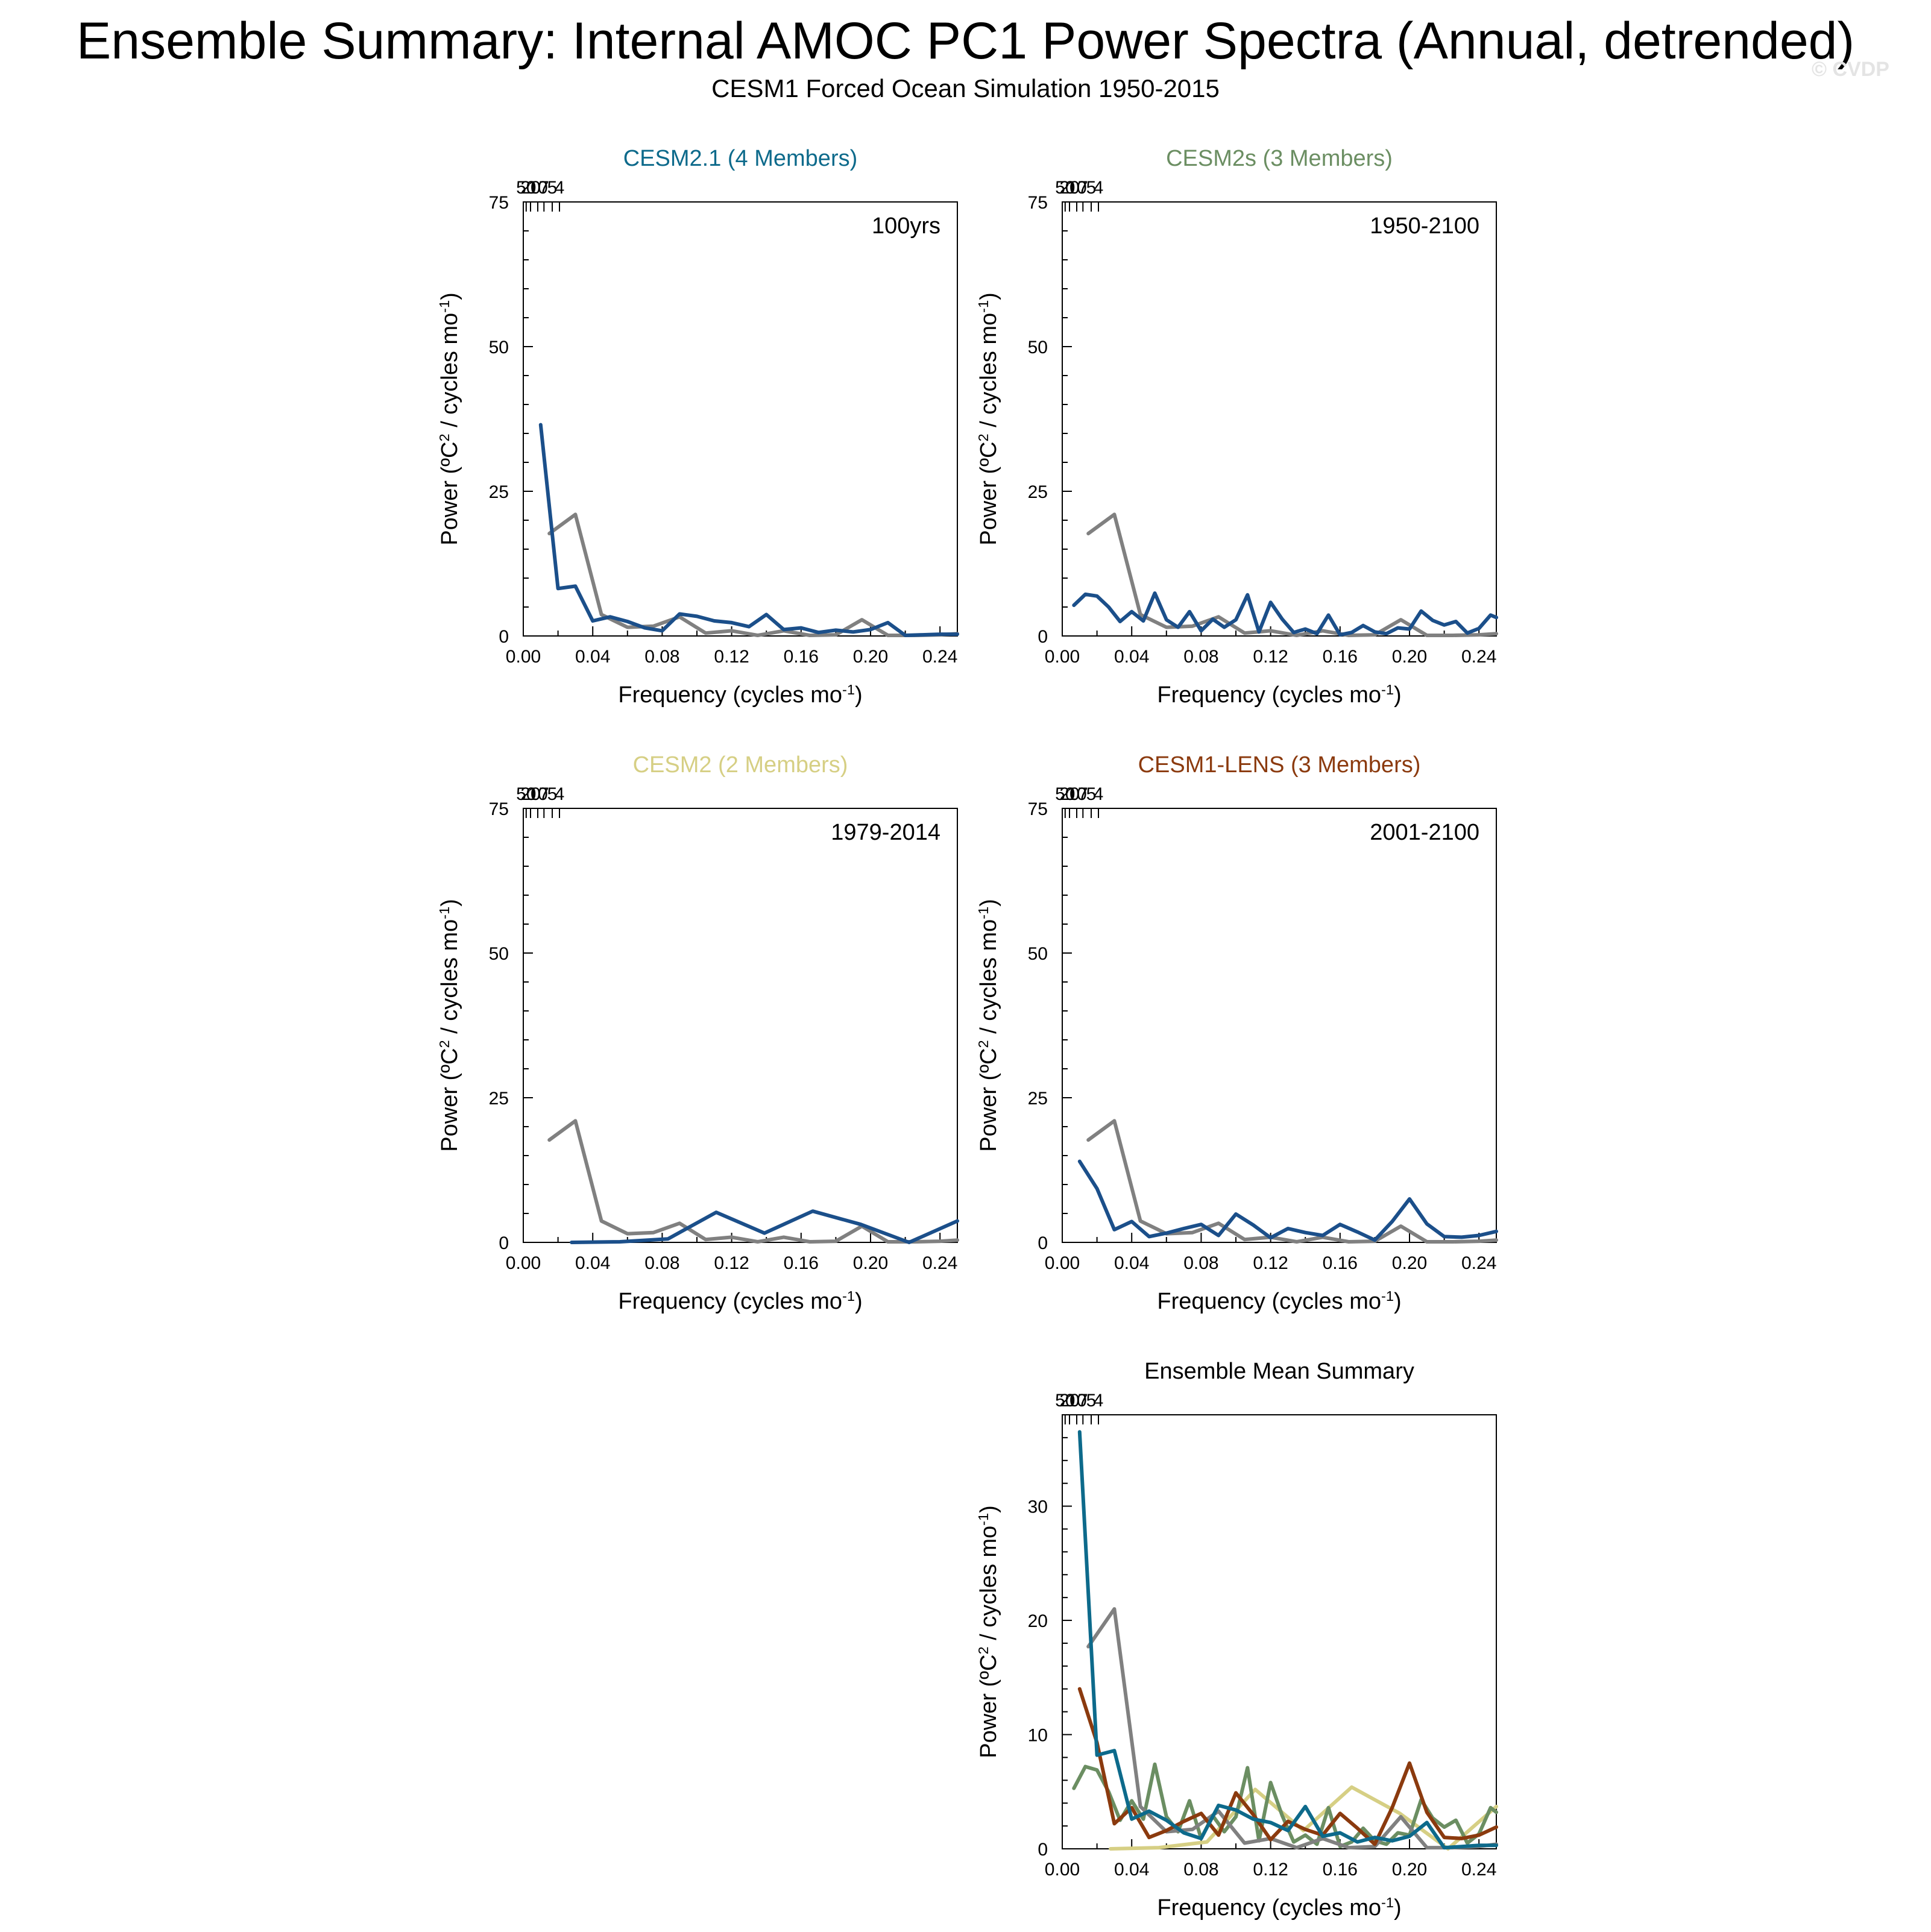 The height and width of the screenshot is (1932, 1931). Describe the element at coordinates (741, 158) in the screenshot. I see `panel-title: CESM2.1 (4 Members)` at that location.